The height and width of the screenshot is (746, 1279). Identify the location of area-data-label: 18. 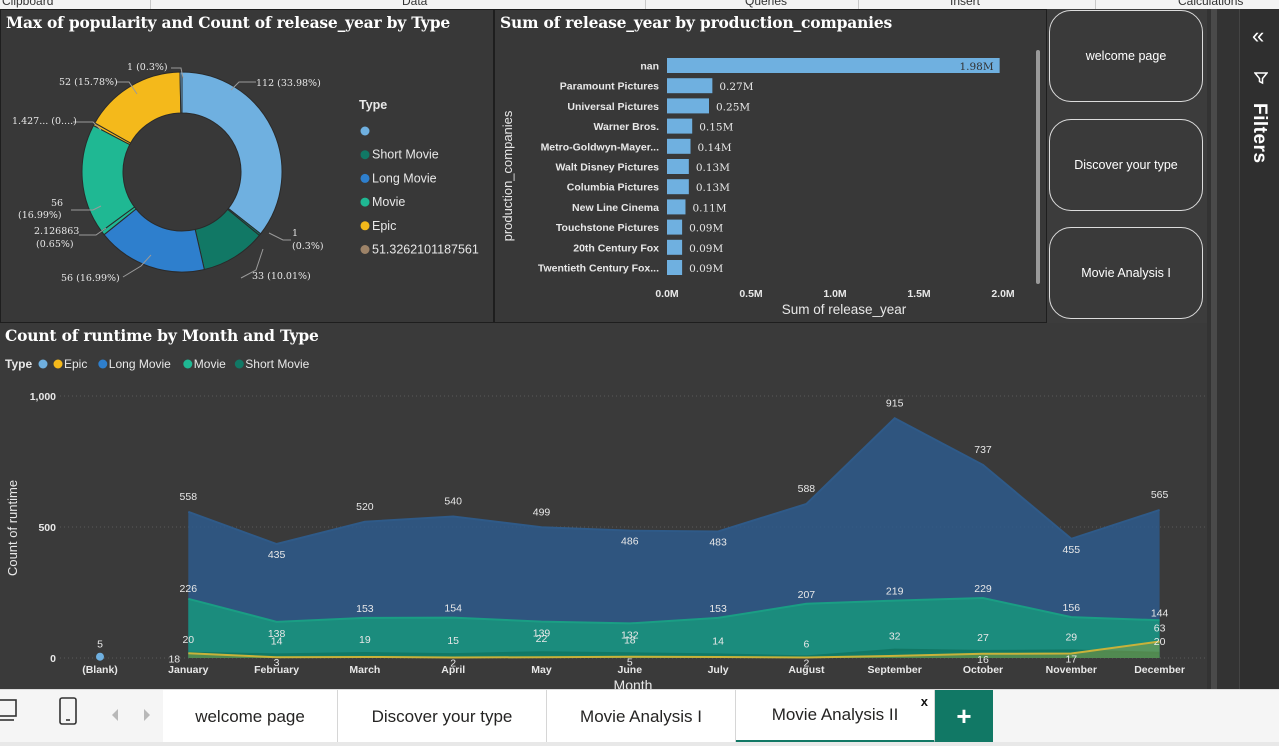
(174, 659).